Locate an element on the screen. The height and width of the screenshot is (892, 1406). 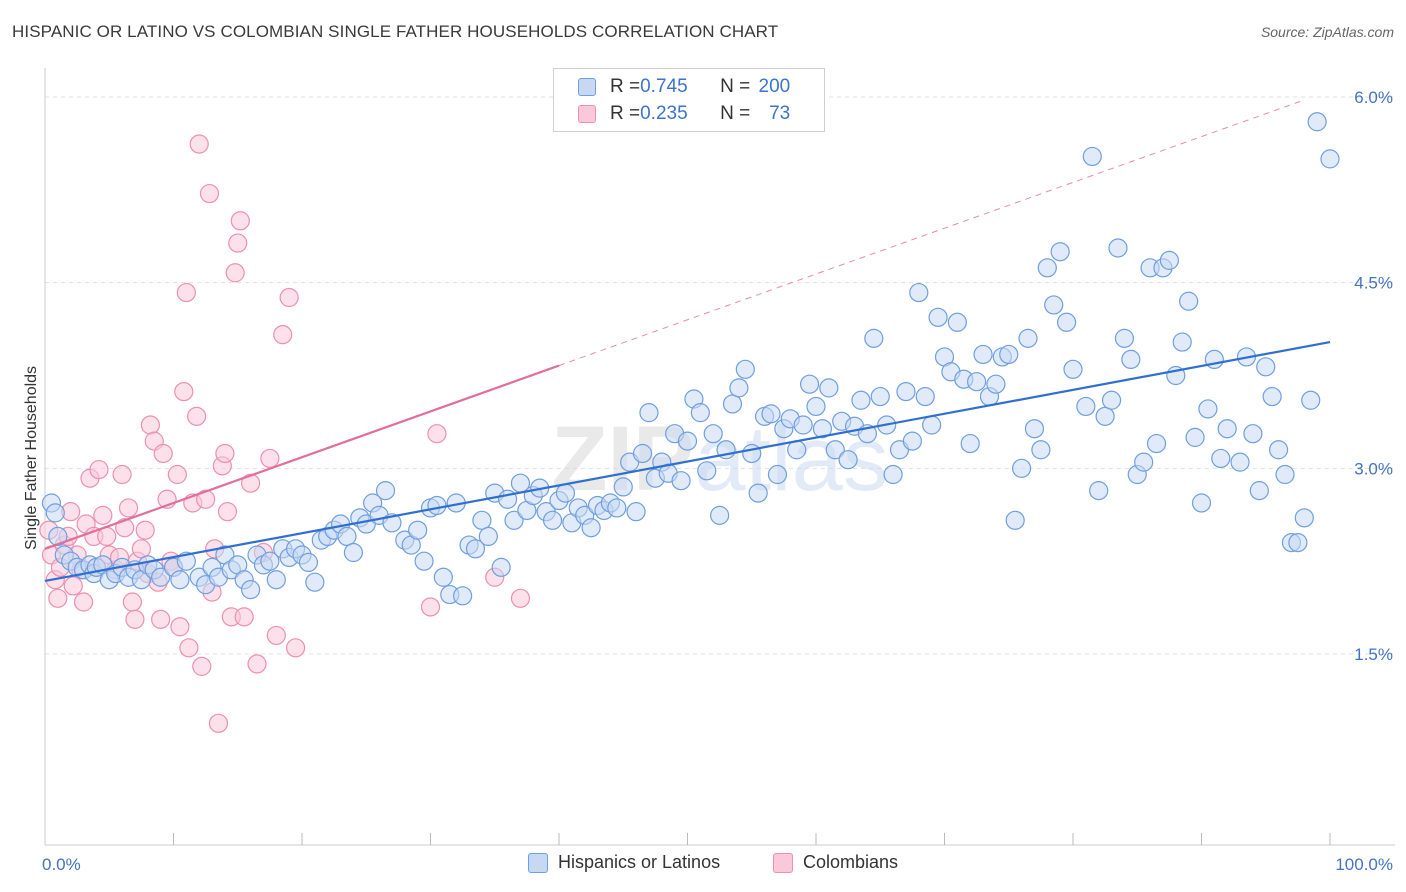
legend-r-label: R = is located at coordinates (625, 113).